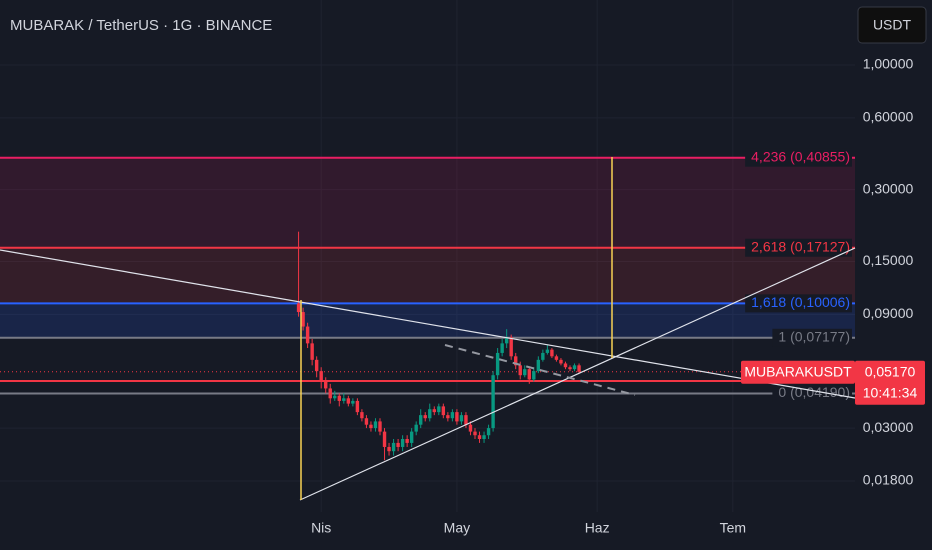 Image resolution: width=932 pixels, height=550 pixels. Describe the element at coordinates (457, 528) in the screenshot. I see `x-tick-label: May` at that location.